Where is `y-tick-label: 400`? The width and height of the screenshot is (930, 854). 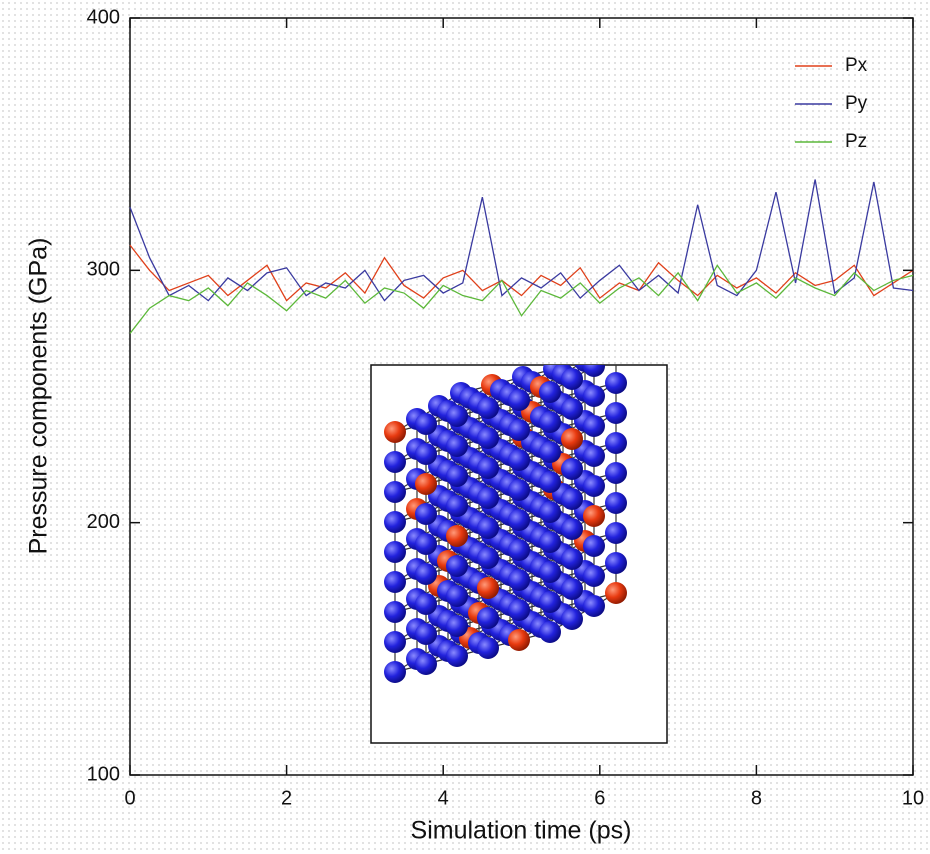 y-tick-label: 400 is located at coordinates (103, 17).